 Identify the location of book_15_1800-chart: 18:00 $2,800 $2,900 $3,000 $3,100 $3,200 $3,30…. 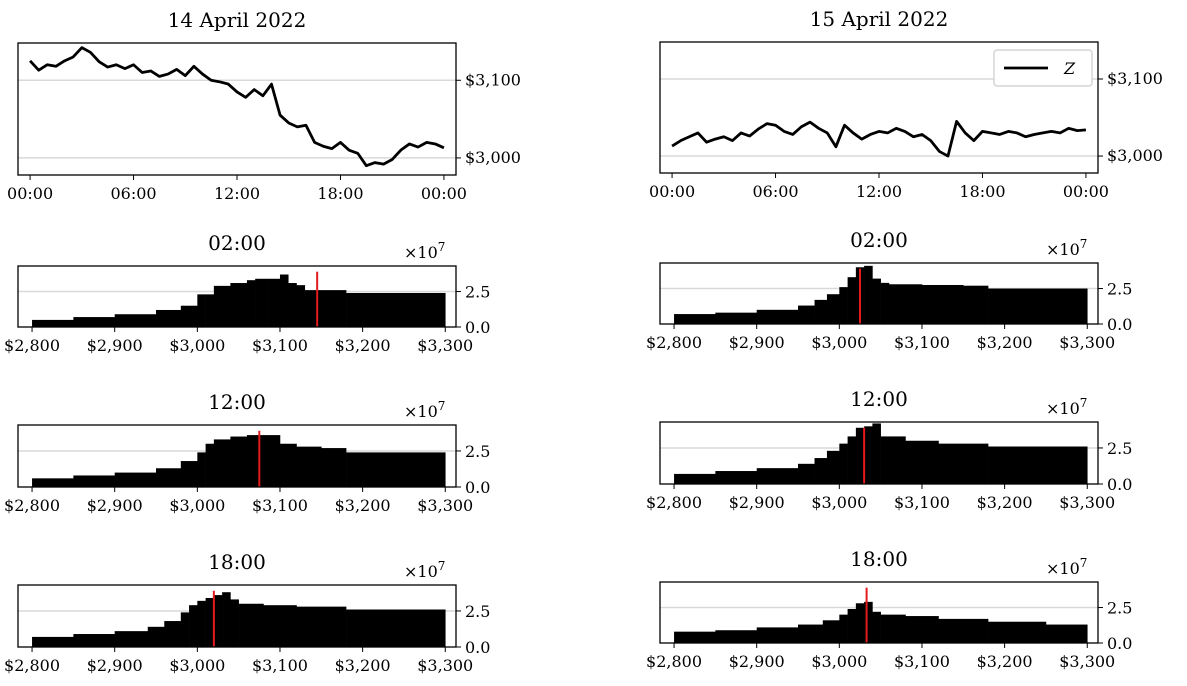
(889, 609).